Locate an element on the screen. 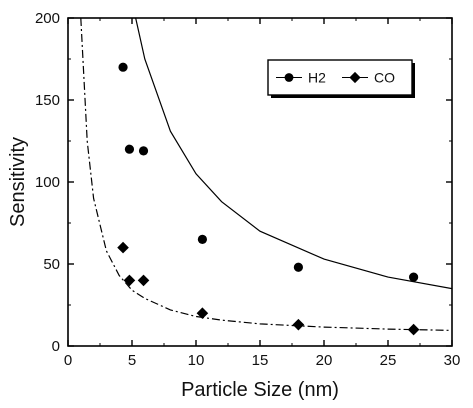 Image resolution: width=473 pixels, height=408 pixels. y-tick-label: 50 is located at coordinates (51, 264).